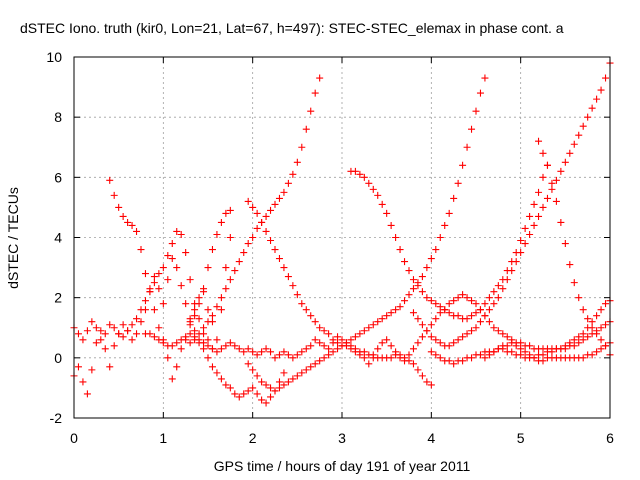  What do you see at coordinates (13, 238) in the screenshot?
I see `y-axis-label: dSTEC / TECUs` at bounding box center [13, 238].